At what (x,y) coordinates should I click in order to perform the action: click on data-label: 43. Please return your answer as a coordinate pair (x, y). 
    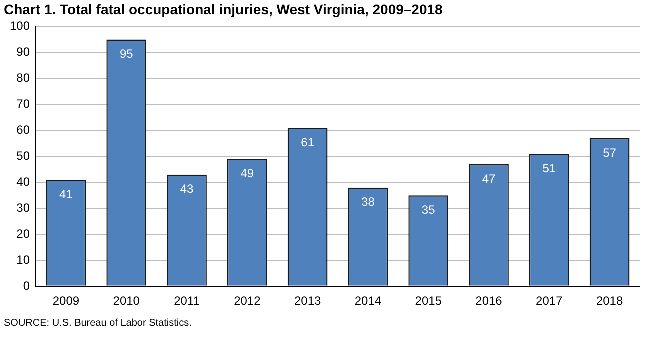
    Looking at the image, I should click on (187, 189).